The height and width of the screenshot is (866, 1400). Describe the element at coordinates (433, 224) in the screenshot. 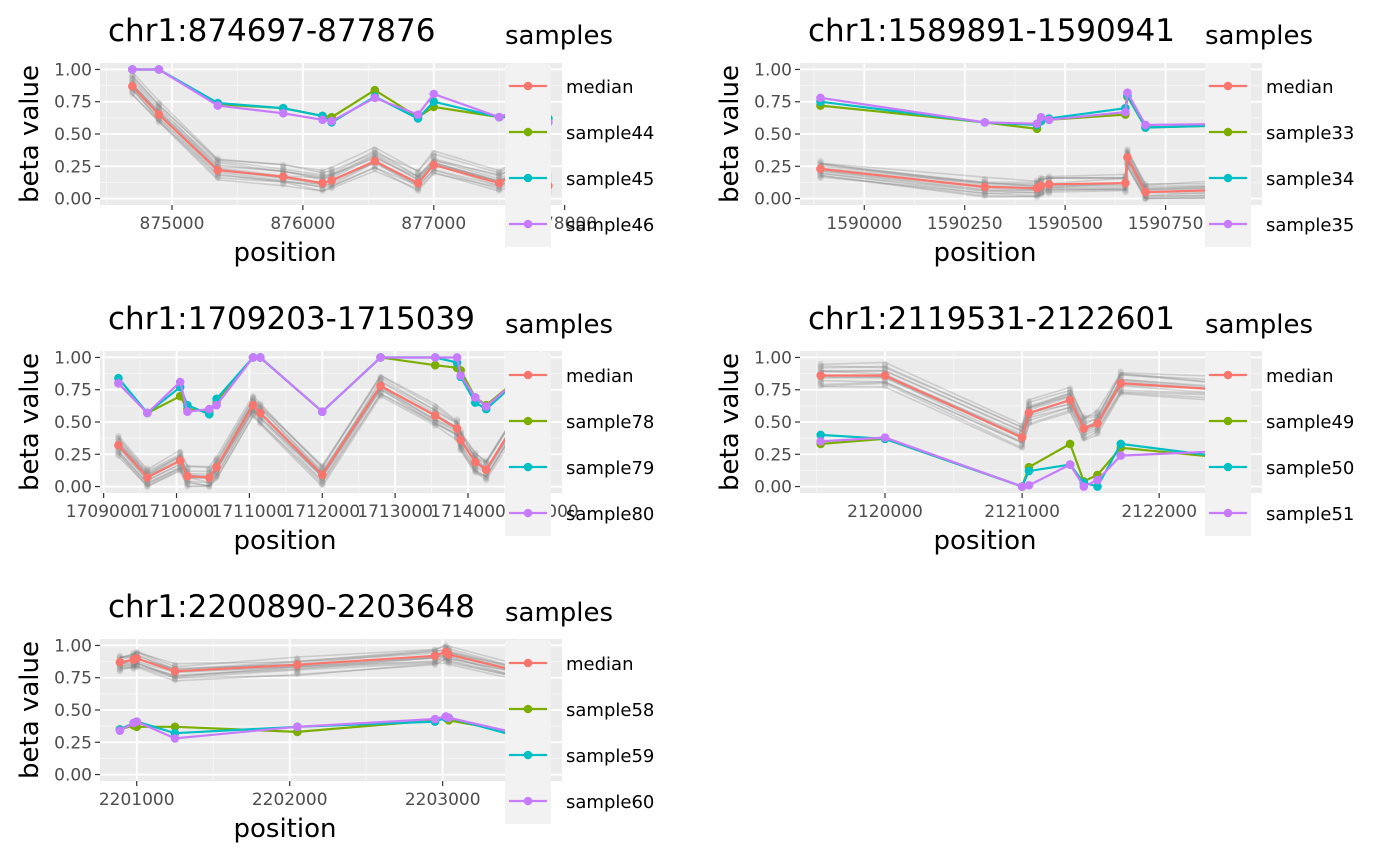

I see `x-tick-label: 877000` at that location.